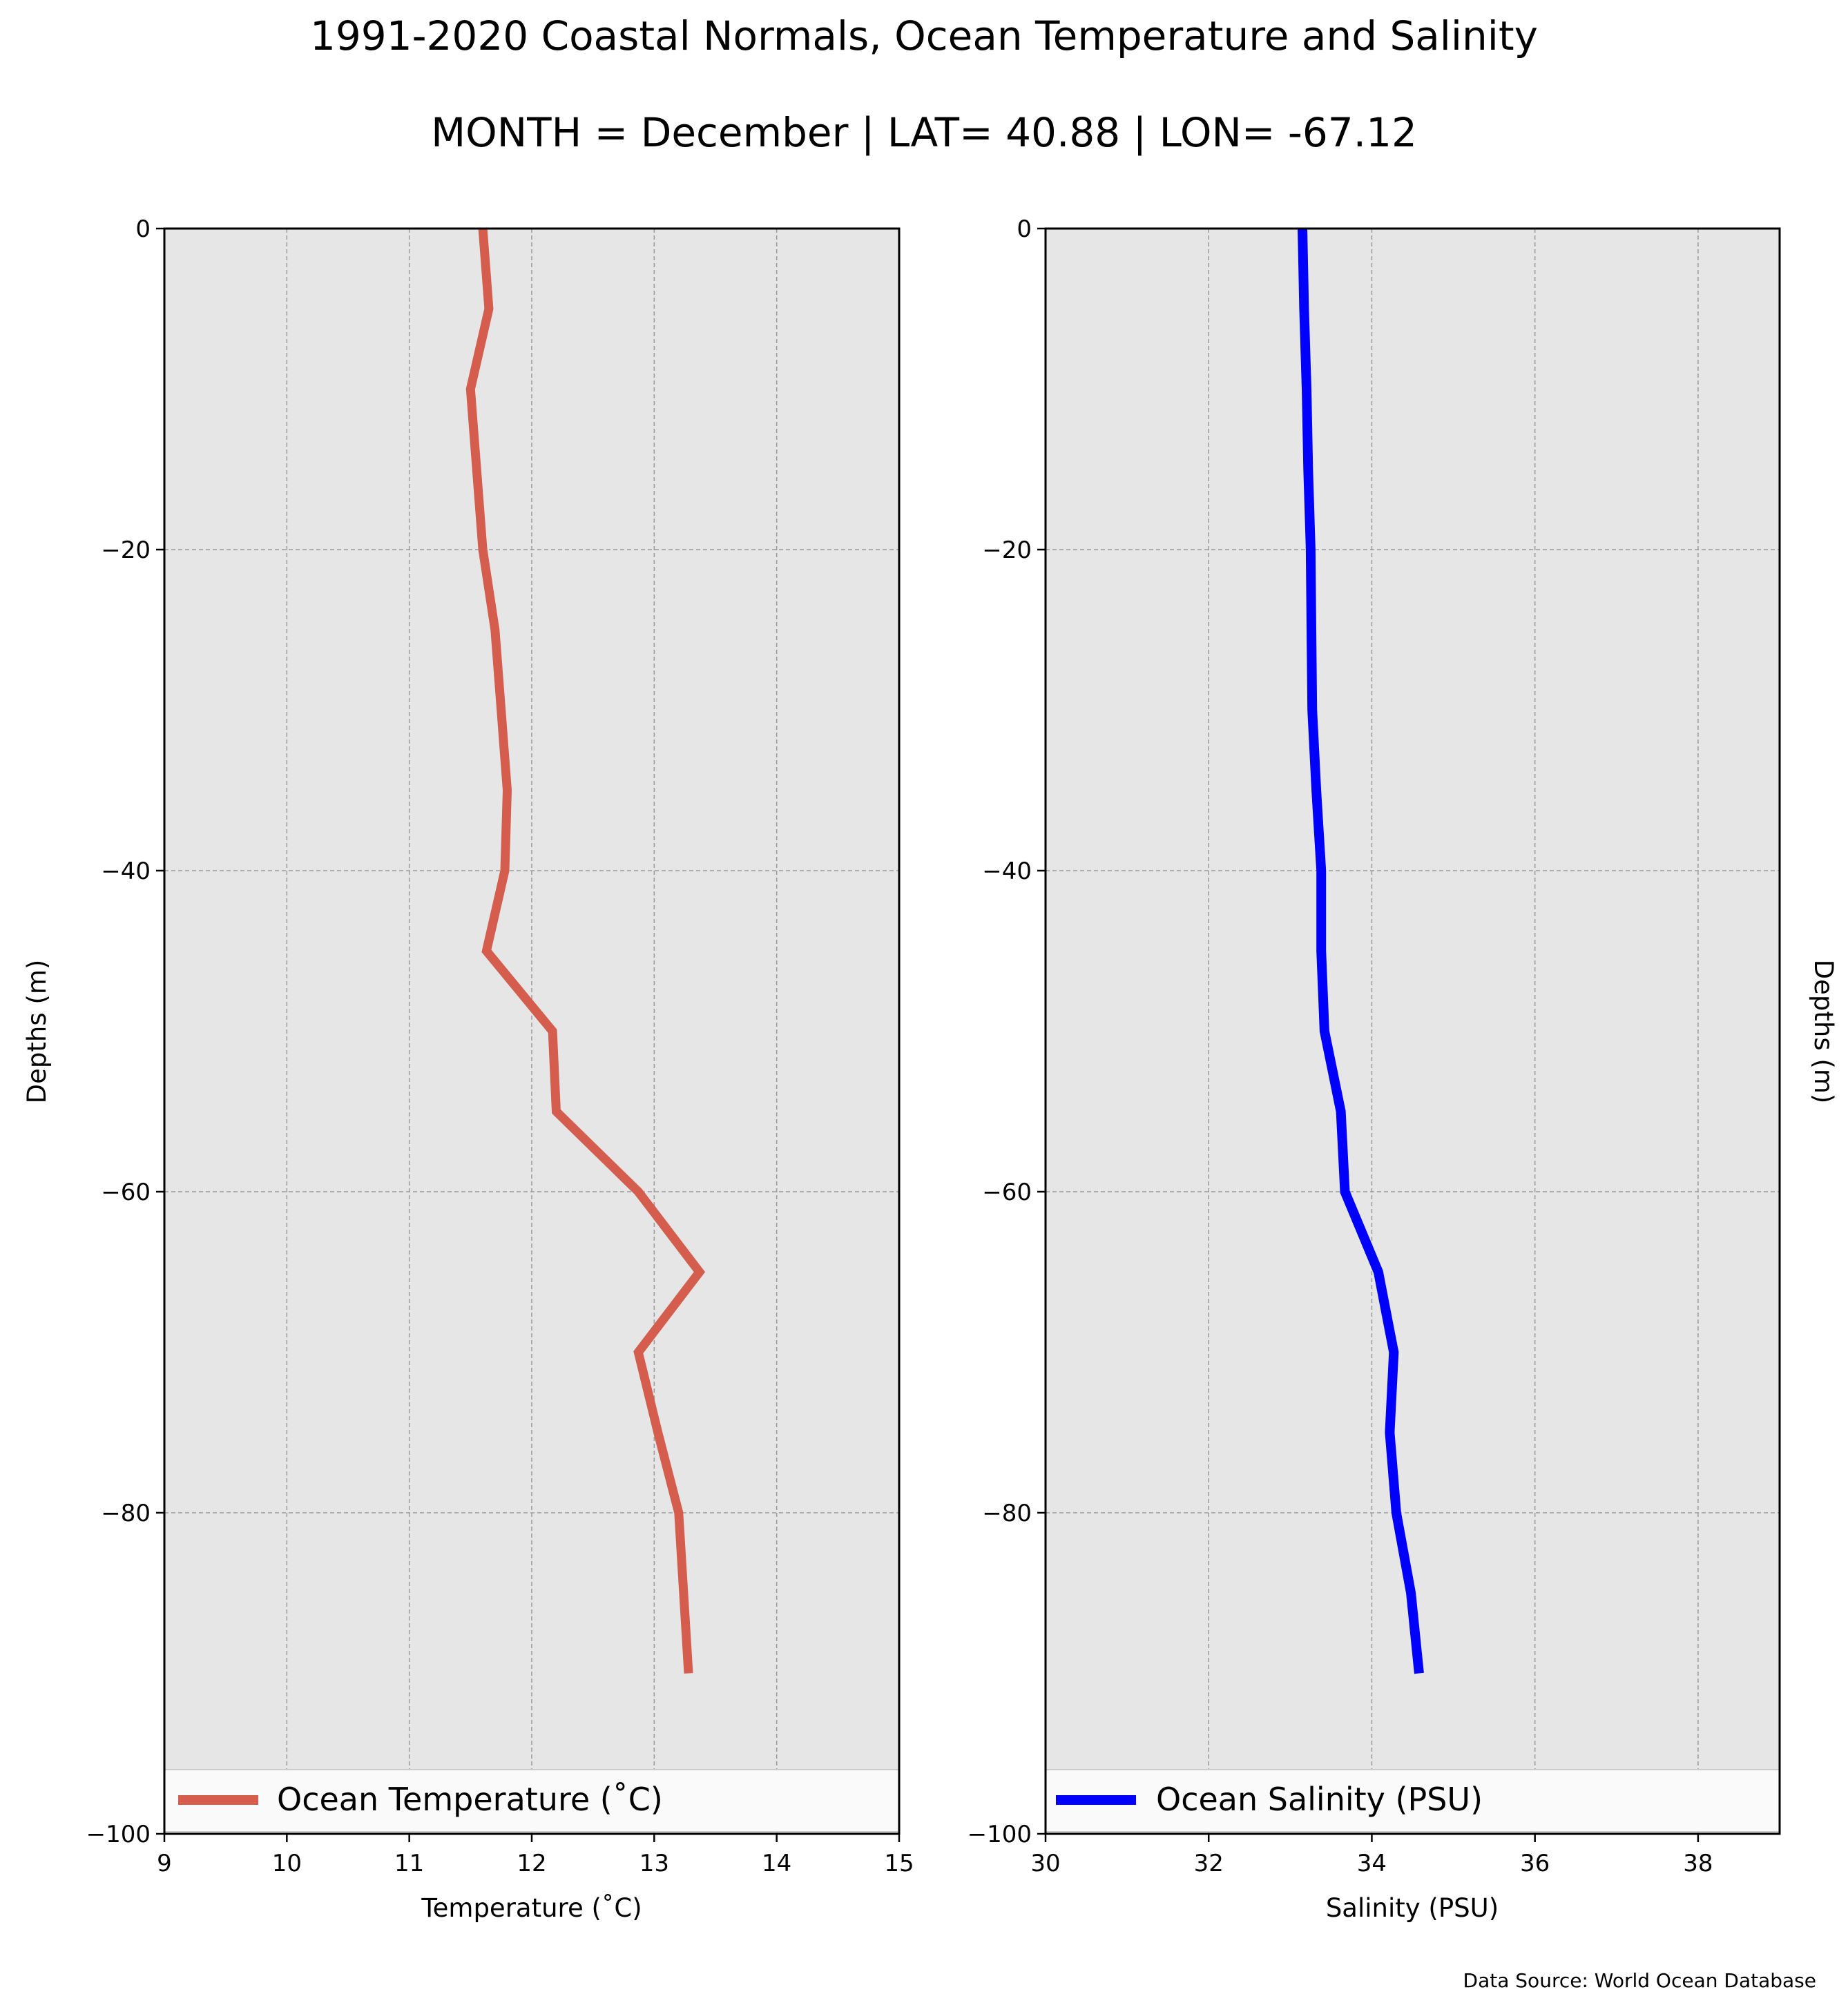 This screenshot has width=1848, height=2003. What do you see at coordinates (1372, 1863) in the screenshot?
I see `salinity-x-tick-label: 34` at bounding box center [1372, 1863].